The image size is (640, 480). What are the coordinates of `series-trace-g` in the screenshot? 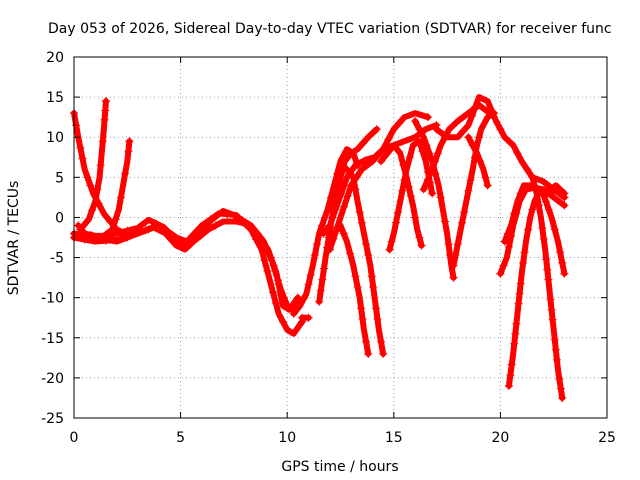 It's located at (110, 189).